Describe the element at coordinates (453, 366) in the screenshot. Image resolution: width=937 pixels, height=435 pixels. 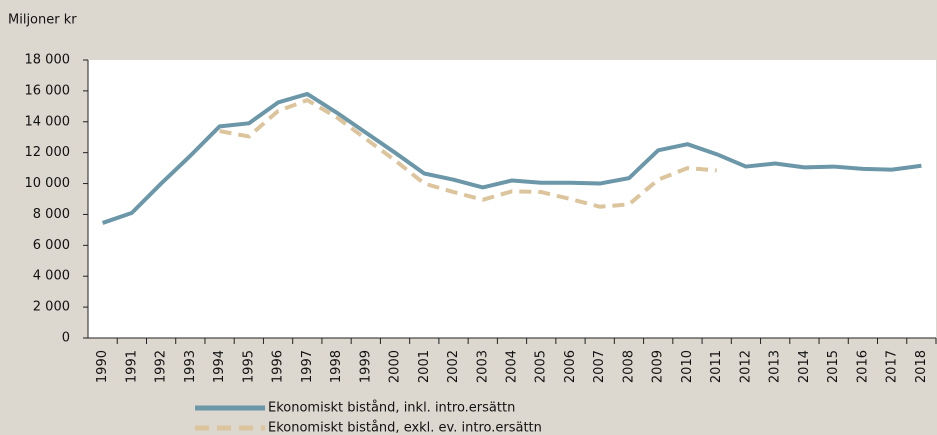
I see `x-tick-label: 2002` at that location.